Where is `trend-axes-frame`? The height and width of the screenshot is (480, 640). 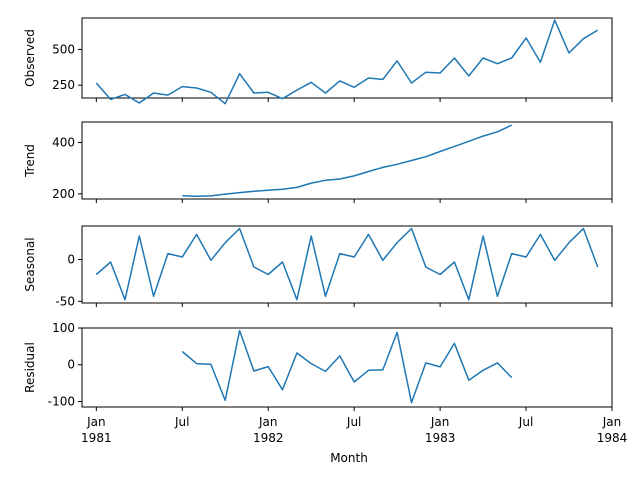
trend-axes-frame is located at coordinates (347, 160).